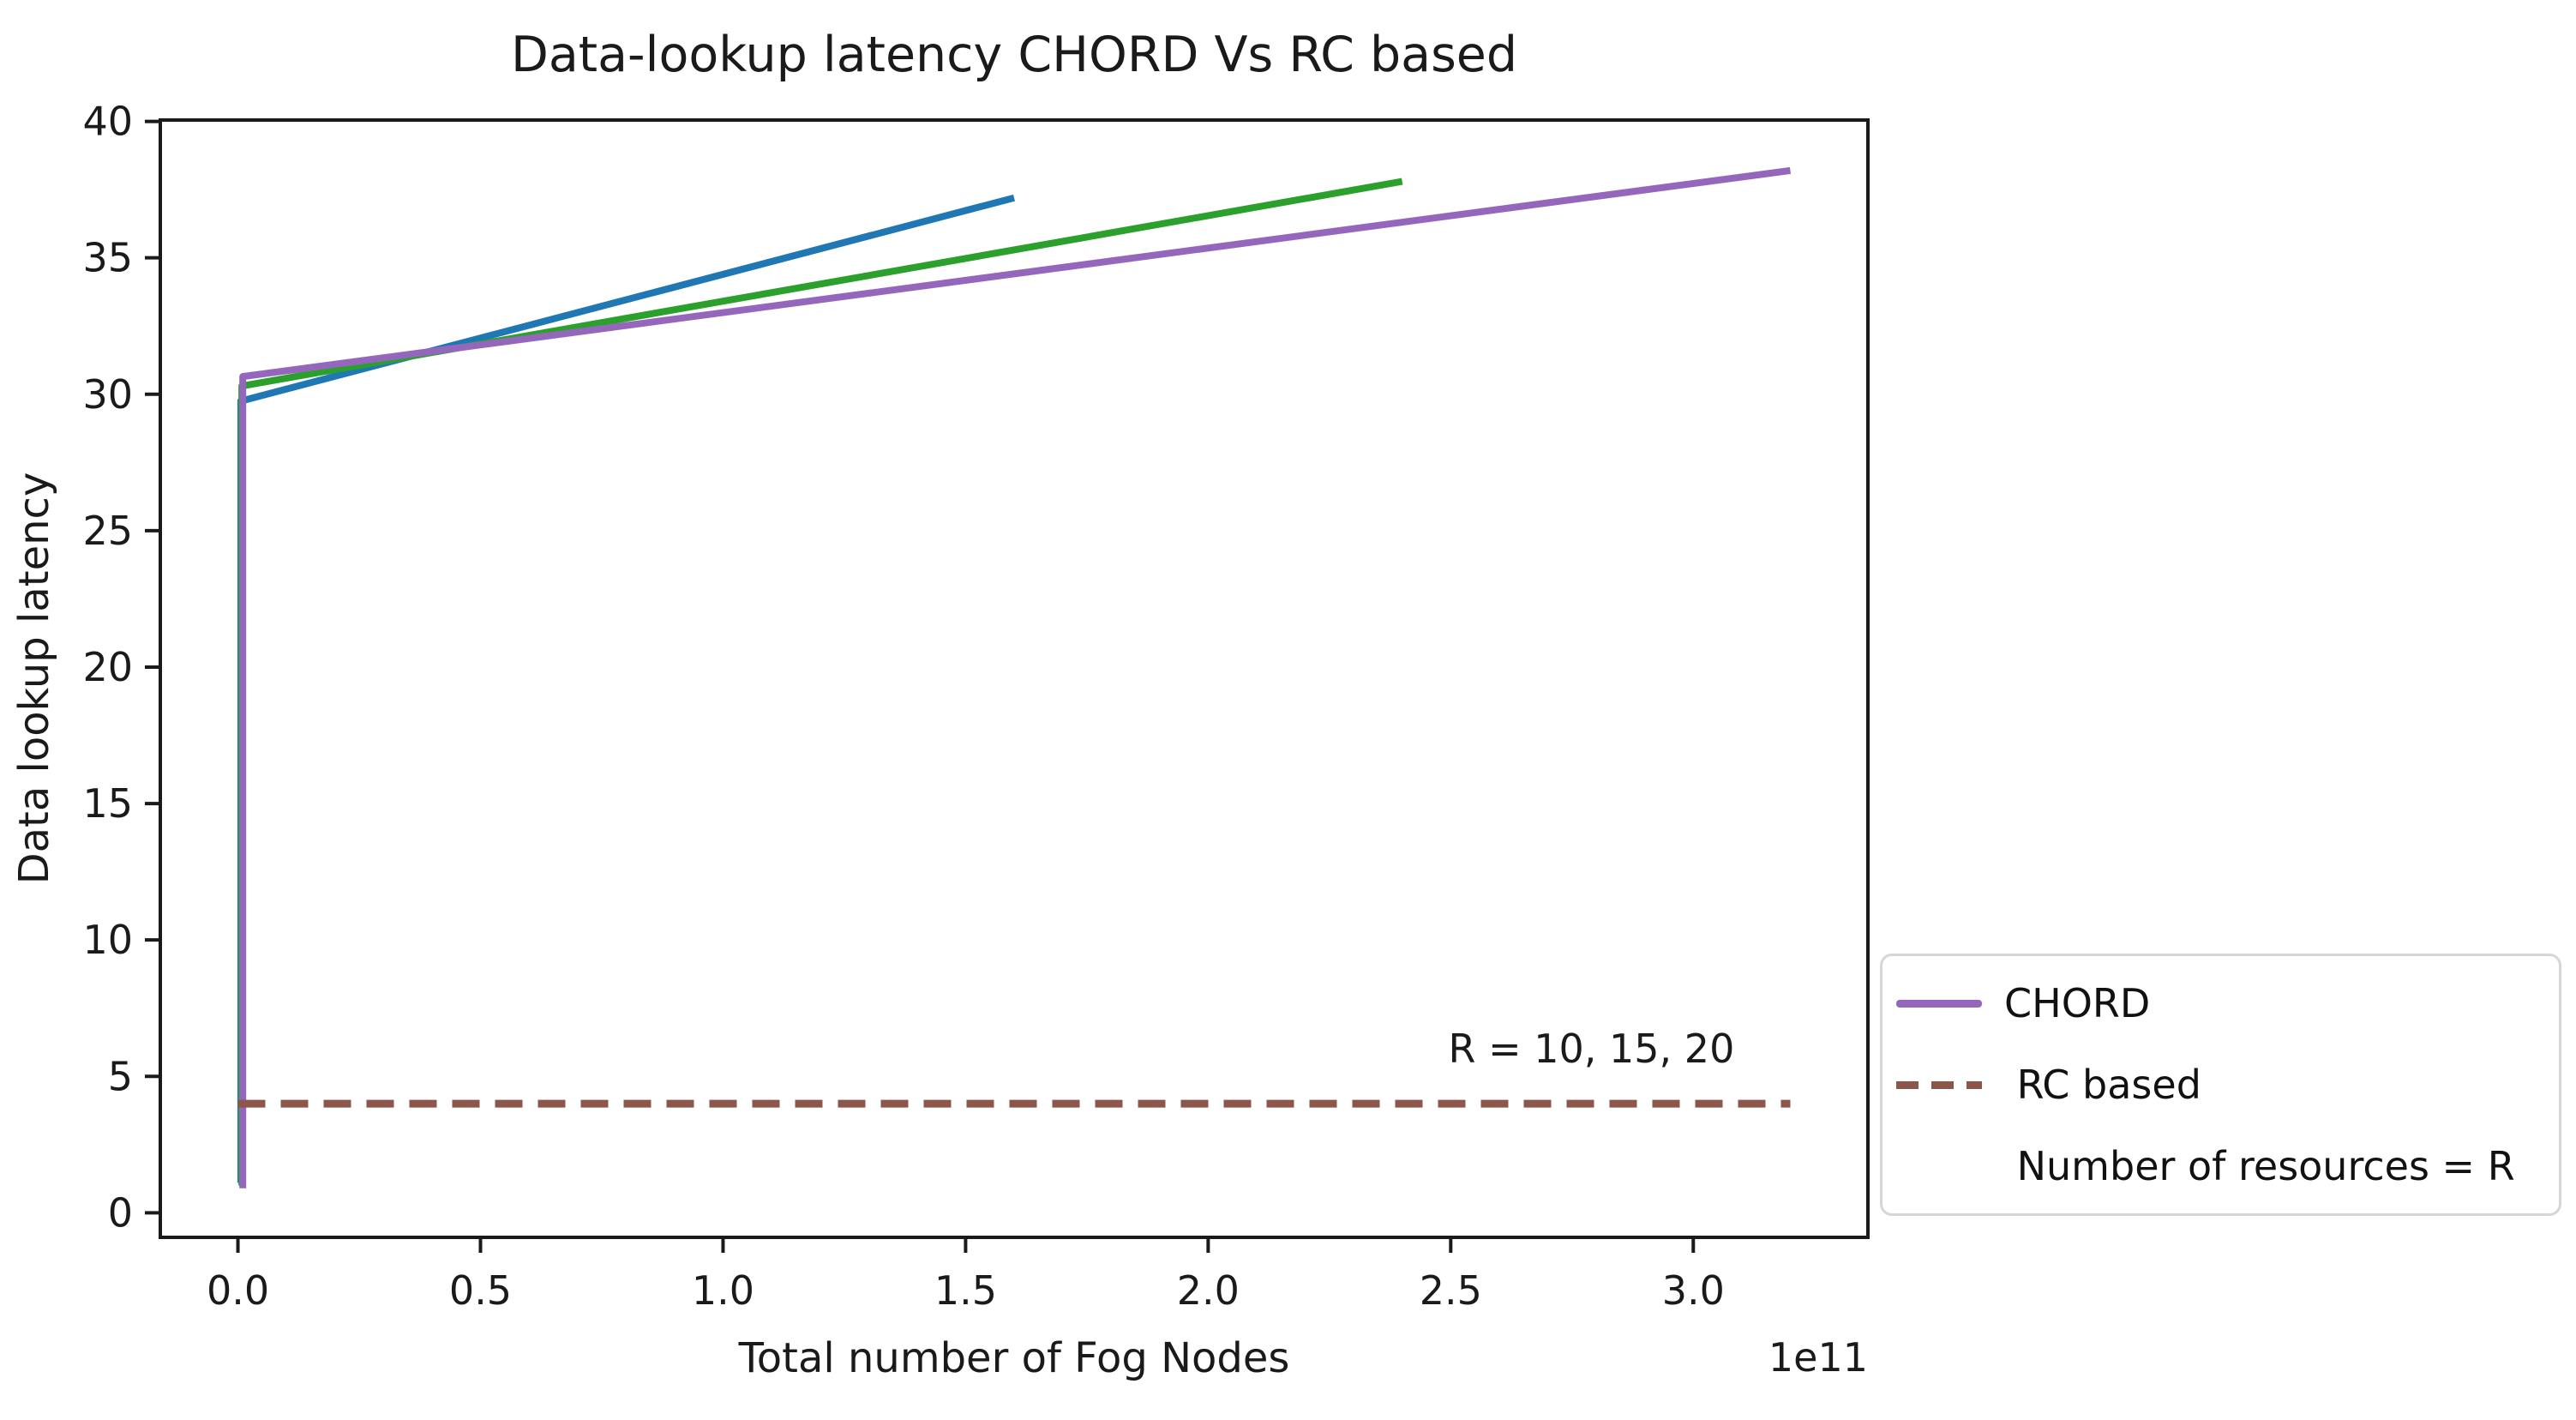 Image resolution: width=2576 pixels, height=1420 pixels. What do you see at coordinates (107, 531) in the screenshot?
I see `y-tick-label: 25` at bounding box center [107, 531].